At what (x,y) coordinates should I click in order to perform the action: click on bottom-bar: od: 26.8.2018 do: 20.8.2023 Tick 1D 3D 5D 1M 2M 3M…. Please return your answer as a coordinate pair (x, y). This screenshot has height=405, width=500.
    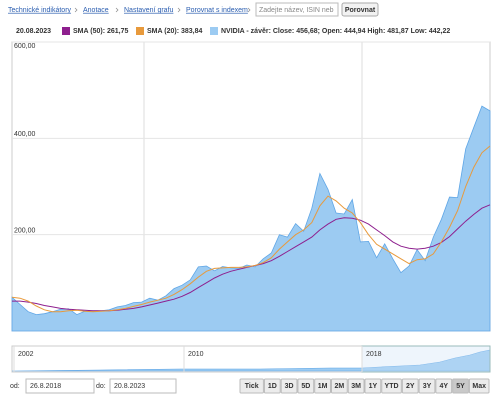
    Looking at the image, I should click on (250, 386).